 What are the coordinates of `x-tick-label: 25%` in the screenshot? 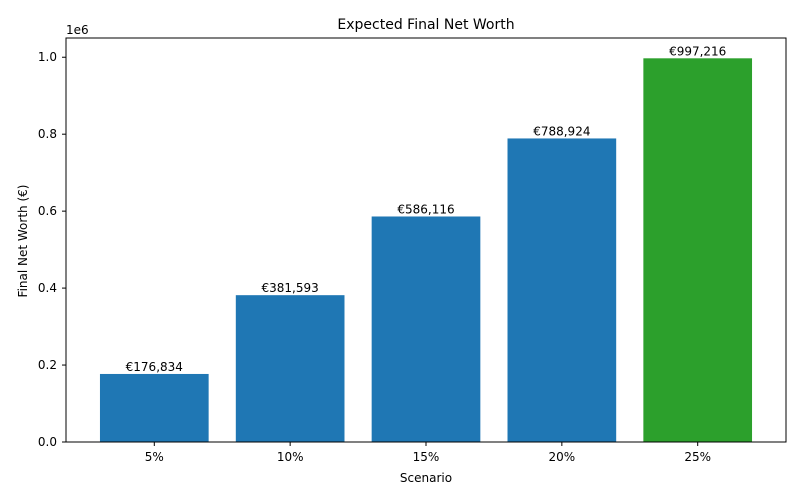 It's located at (697, 457).